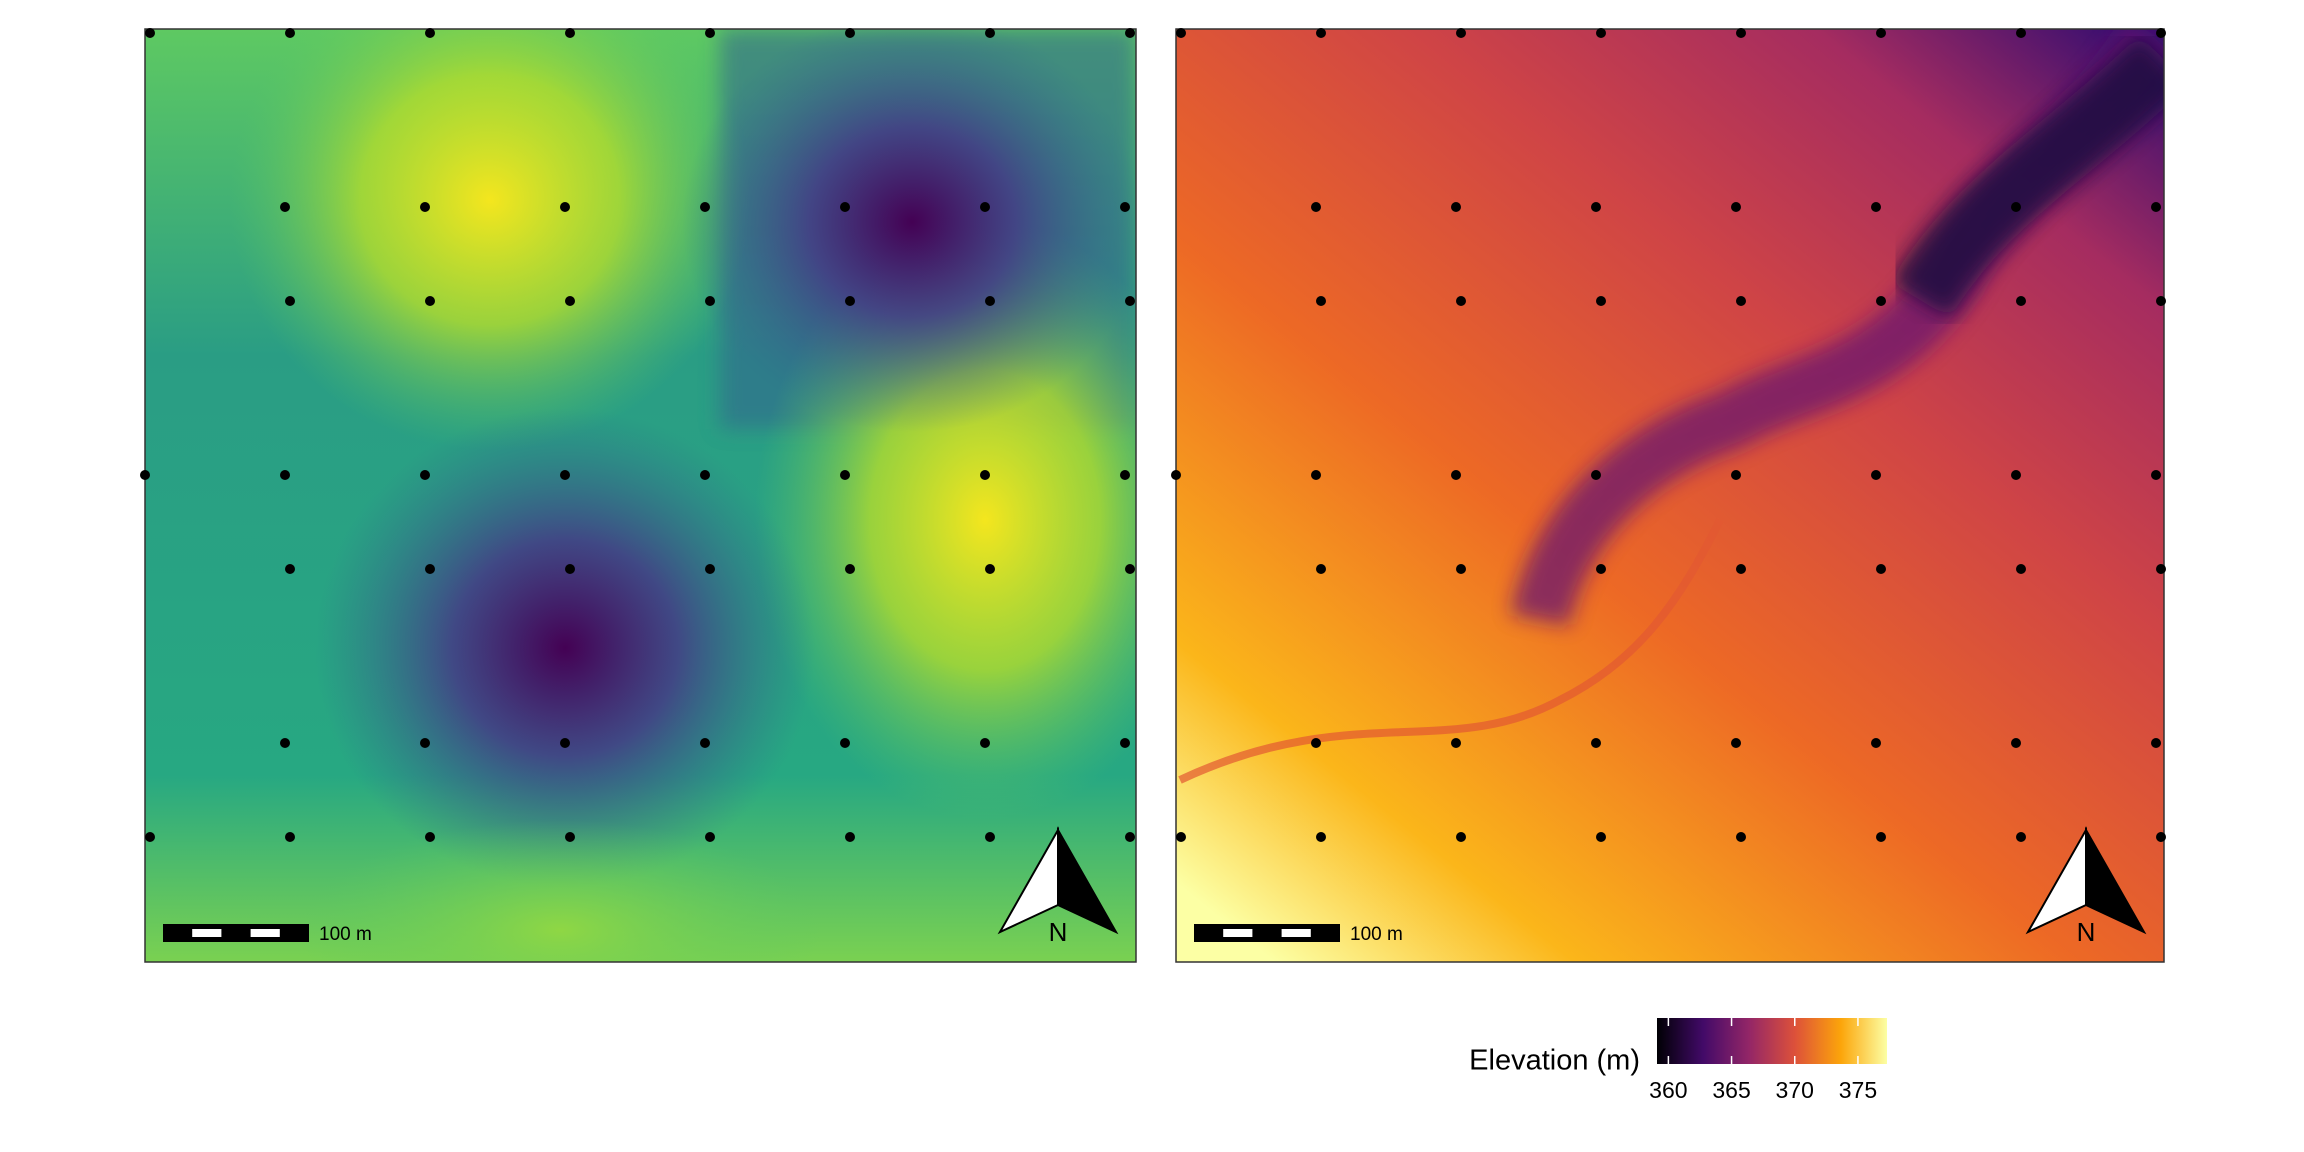 This screenshot has width=2304, height=1152. What do you see at coordinates (345, 934) in the screenshot?
I see `scale-bar-label: 100 m` at bounding box center [345, 934].